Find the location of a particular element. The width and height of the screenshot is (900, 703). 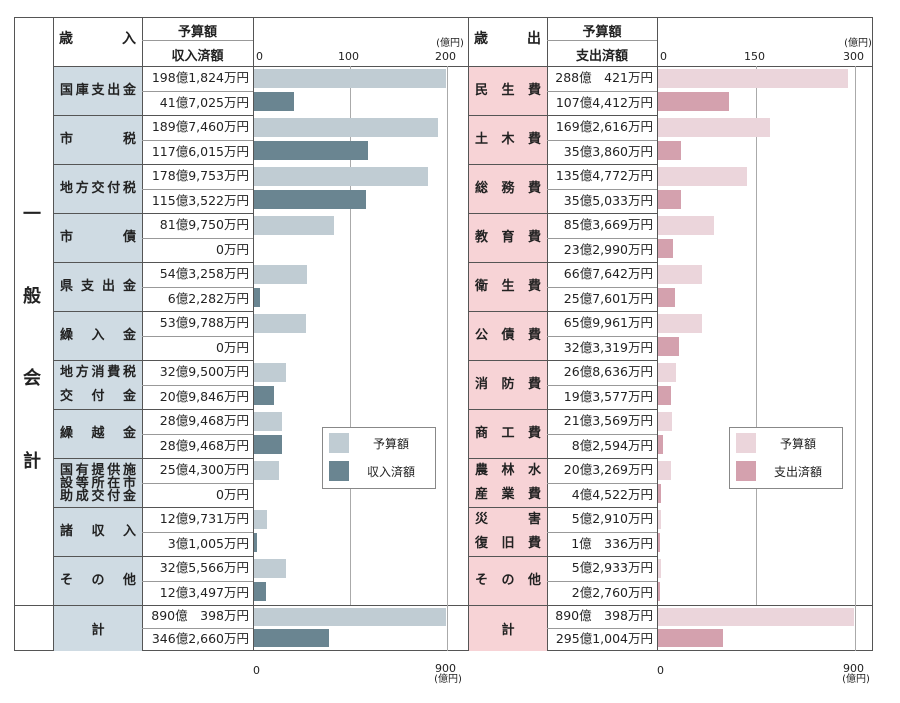

revenue-actual-amount: 28億9,468万円 is located at coordinates (204, 445).